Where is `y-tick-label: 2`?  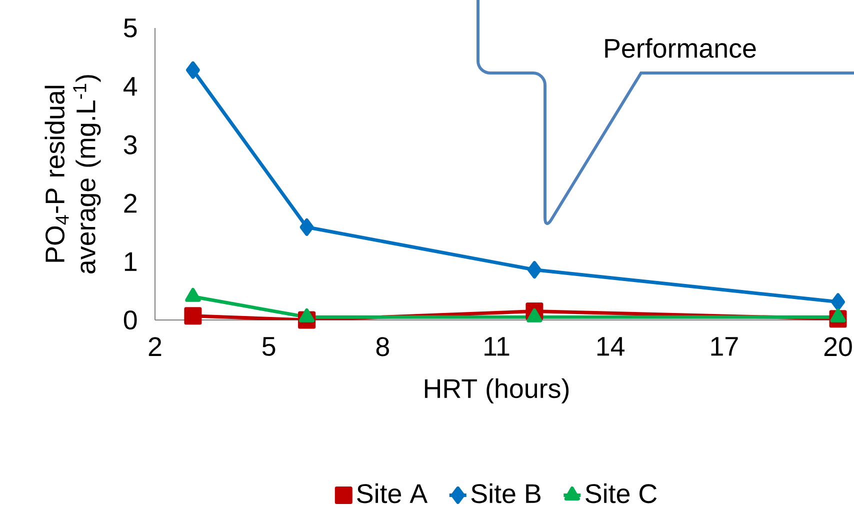 y-tick-label: 2 is located at coordinates (130, 203).